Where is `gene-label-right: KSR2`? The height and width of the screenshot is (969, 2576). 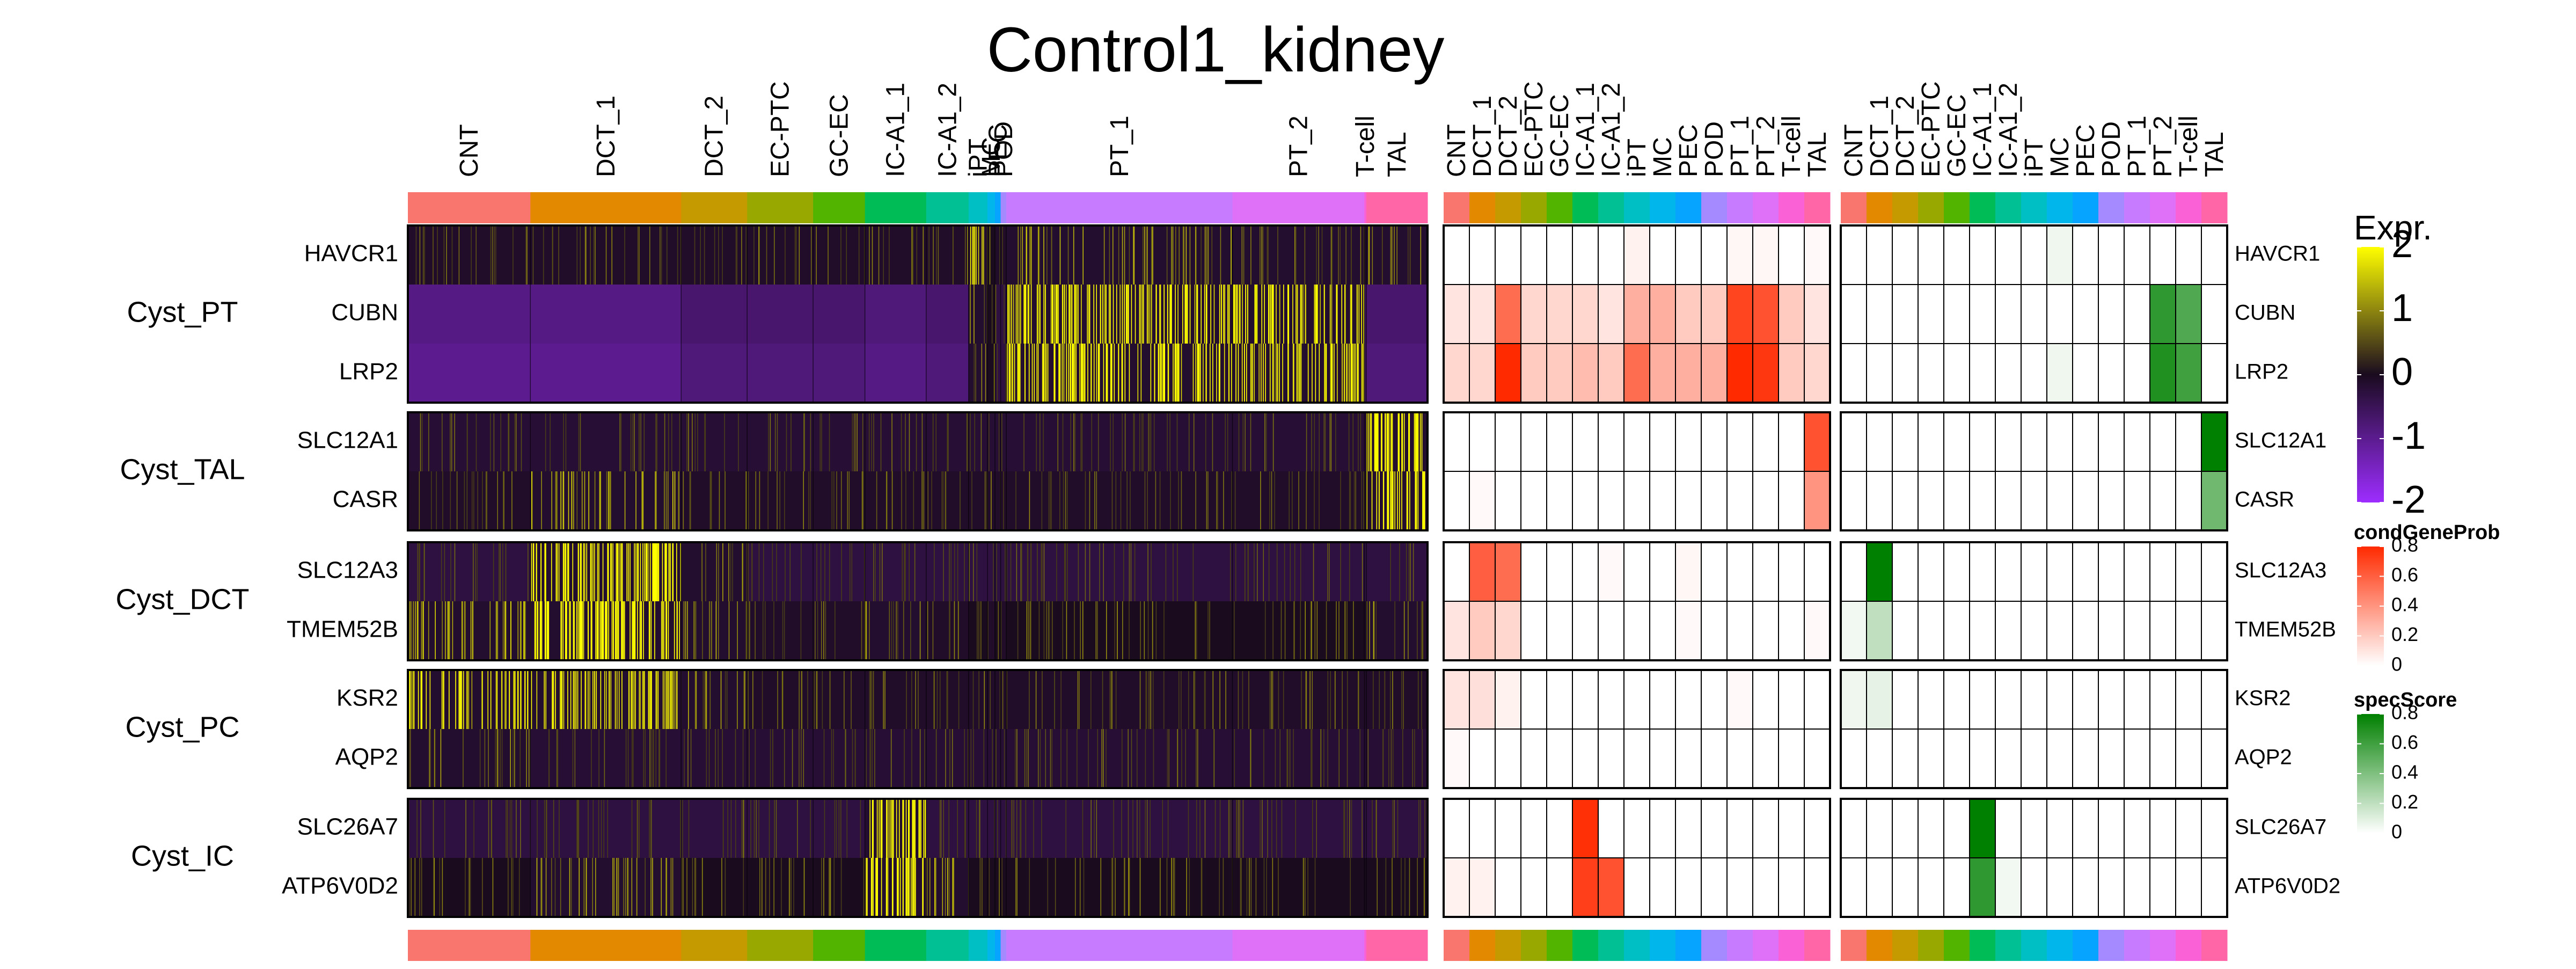 gene-label-right: KSR2 is located at coordinates (2263, 699).